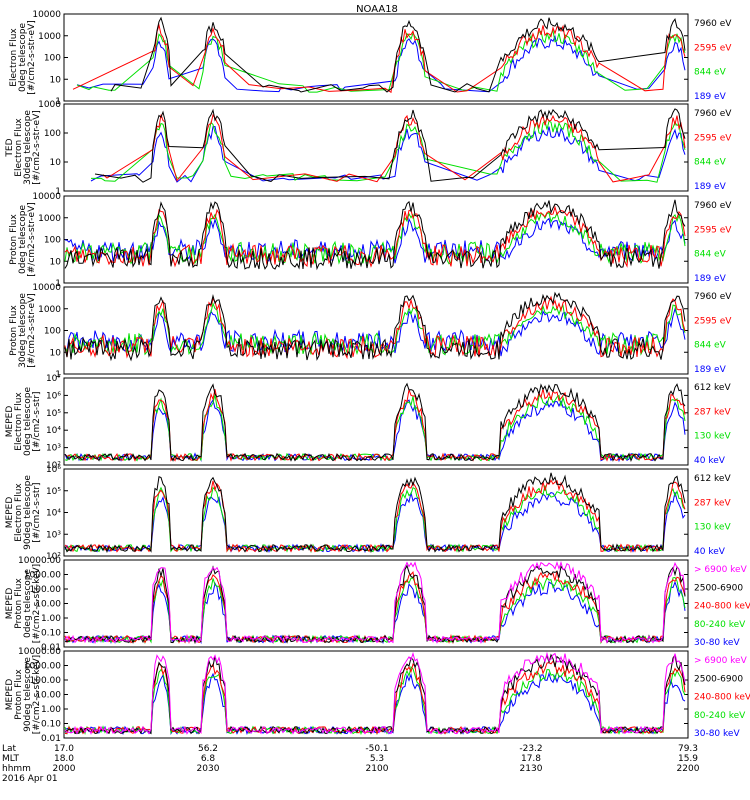  What do you see at coordinates (53, 379) in the screenshot?
I see `y-tick-label: 10⁷` at bounding box center [53, 379].